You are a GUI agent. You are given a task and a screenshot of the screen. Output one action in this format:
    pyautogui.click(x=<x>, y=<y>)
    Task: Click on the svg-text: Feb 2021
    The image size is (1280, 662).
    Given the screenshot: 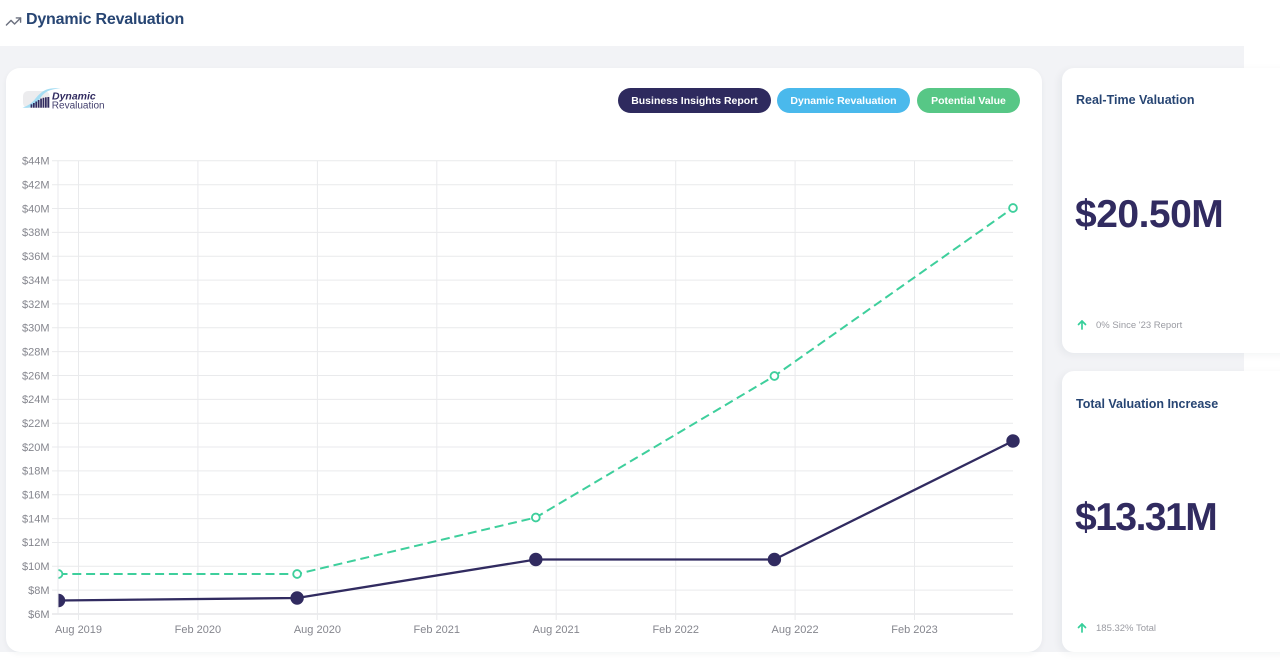 What is the action you would take?
    pyautogui.click(x=437, y=630)
    